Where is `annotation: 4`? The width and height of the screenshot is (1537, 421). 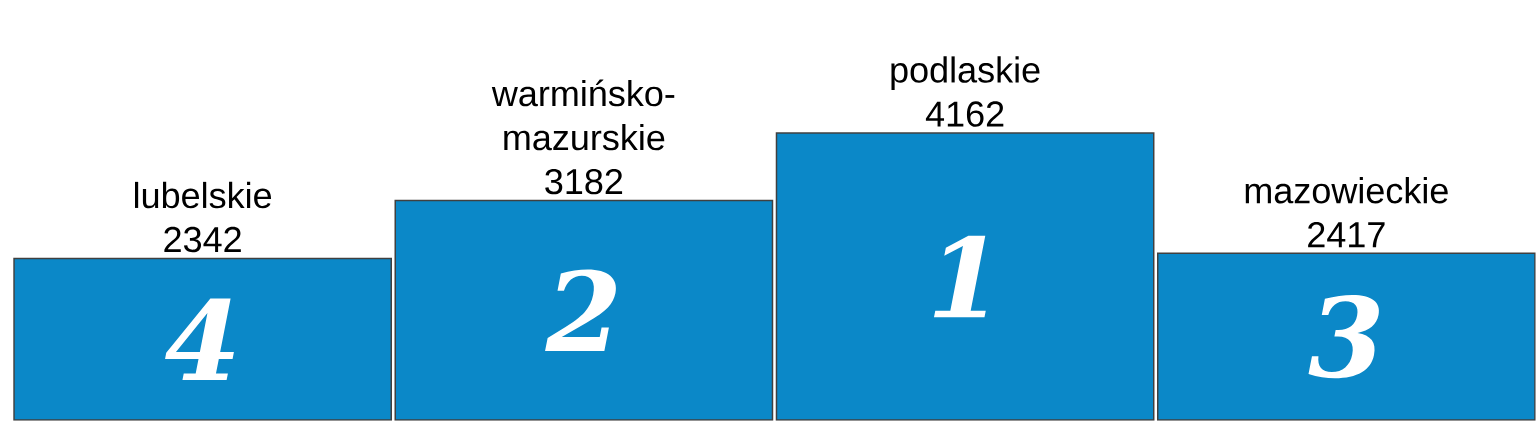
annotation: 4 is located at coordinates (199, 339).